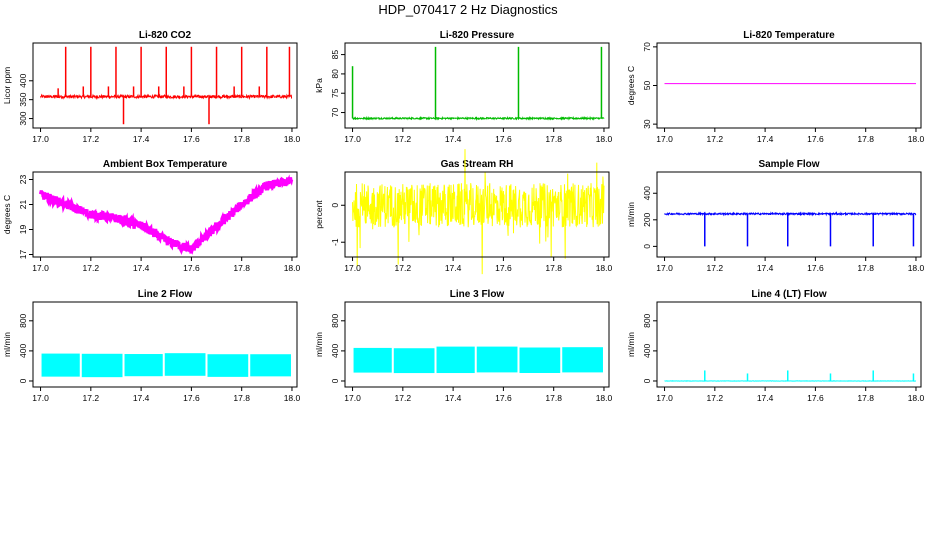 The width and height of the screenshot is (936, 540). What do you see at coordinates (647, 86) in the screenshot?
I see `y-tick-label: 50` at bounding box center [647, 86].